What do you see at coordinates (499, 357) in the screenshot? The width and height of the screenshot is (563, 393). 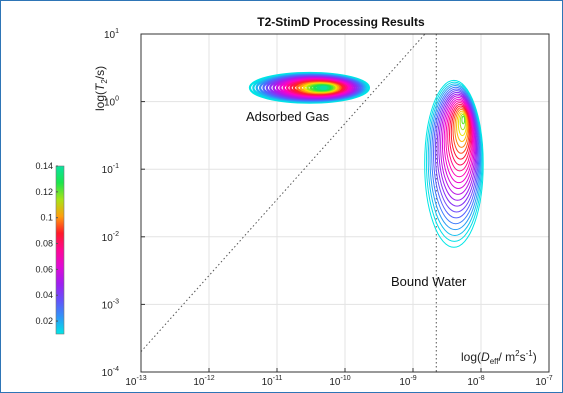 I see `x-axis-label: log(Deff/ m2s-1)` at bounding box center [499, 357].